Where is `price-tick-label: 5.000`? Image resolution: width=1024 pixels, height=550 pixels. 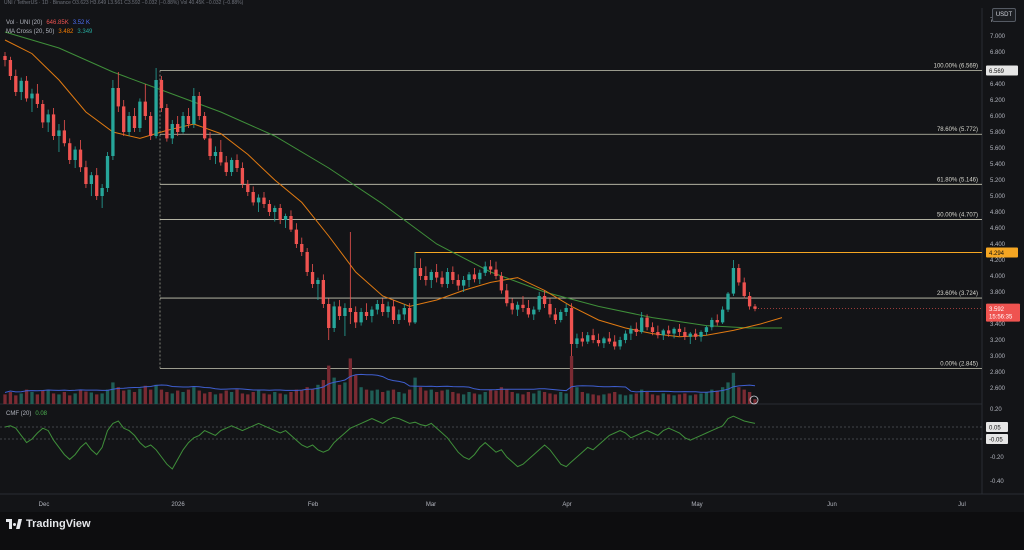
price-tick-label: 5.000 is located at coordinates (998, 197).